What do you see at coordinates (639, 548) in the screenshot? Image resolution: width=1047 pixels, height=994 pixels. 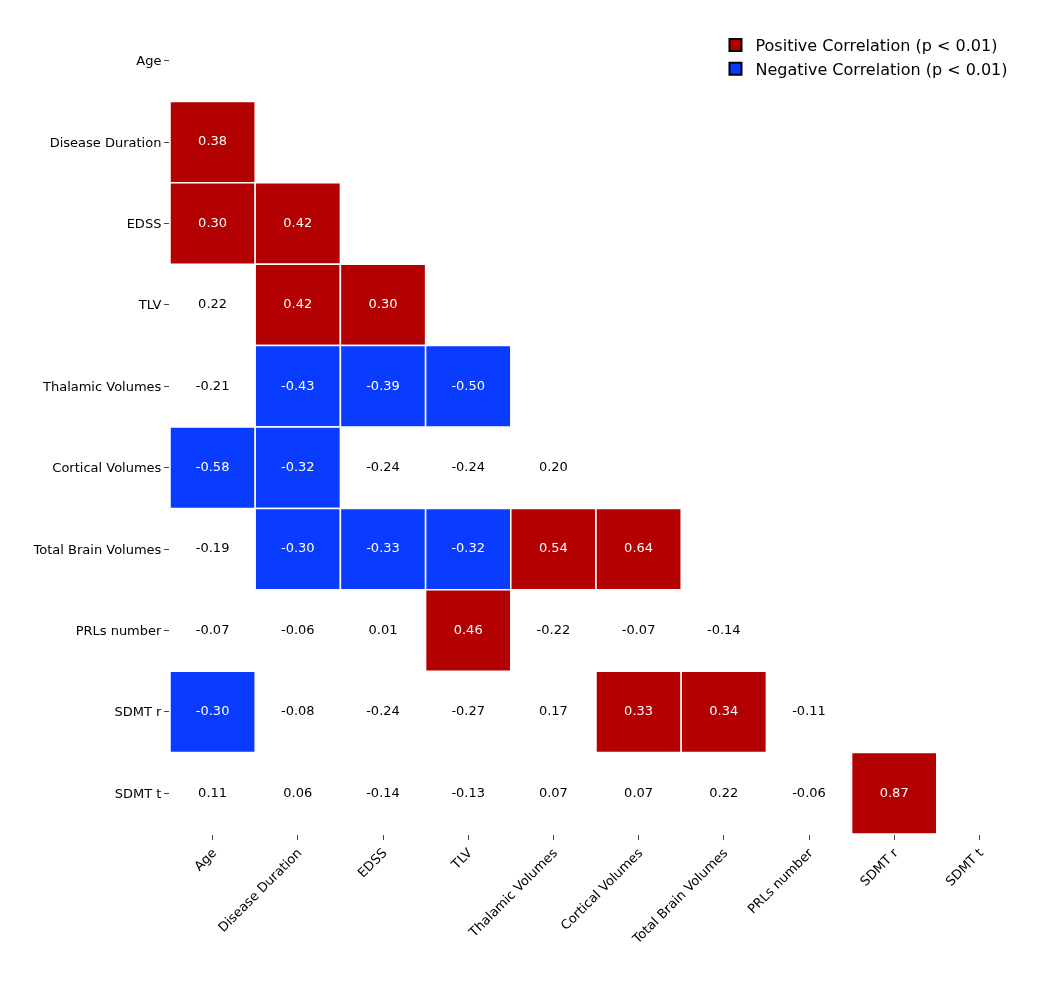 I see `data-label: 0.64` at bounding box center [639, 548].